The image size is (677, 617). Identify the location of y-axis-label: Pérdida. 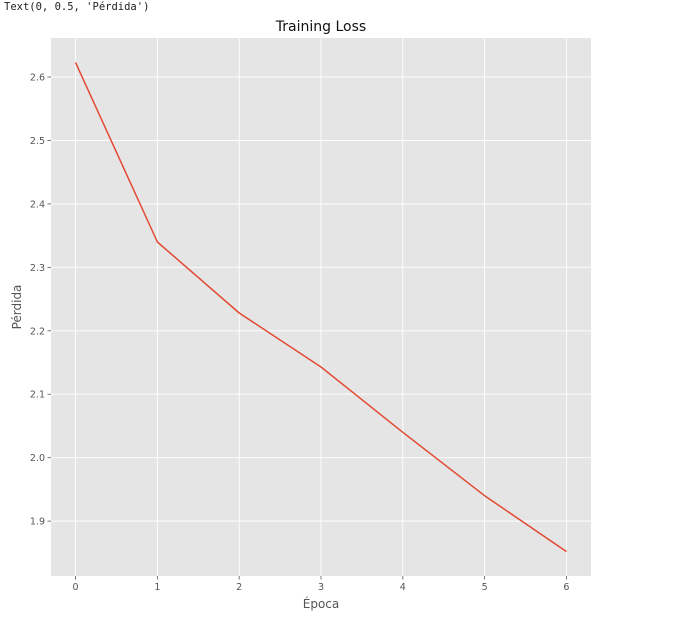
(17, 307).